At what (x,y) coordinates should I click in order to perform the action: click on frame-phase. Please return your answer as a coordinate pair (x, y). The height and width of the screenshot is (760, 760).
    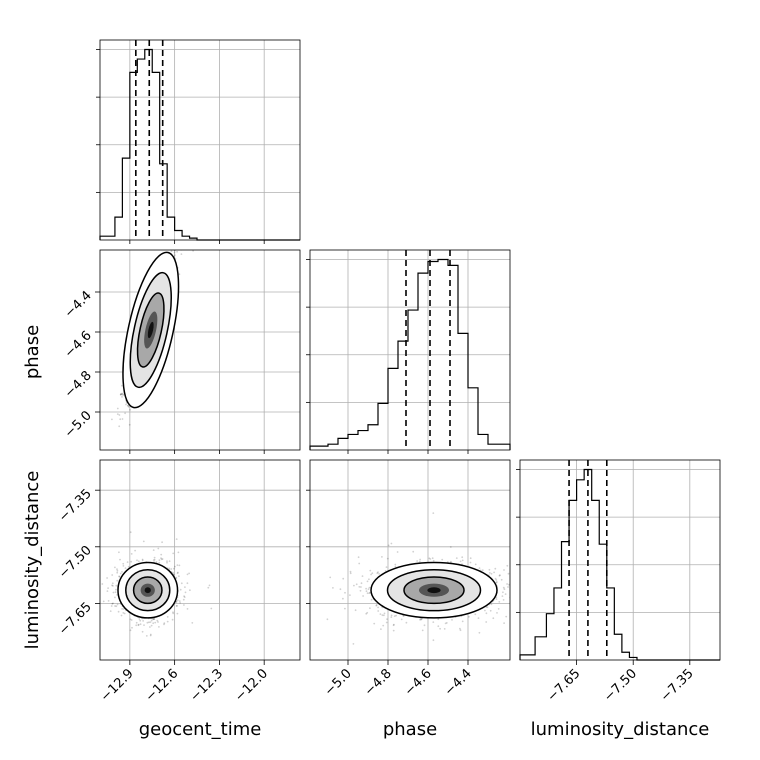
    Looking at the image, I should click on (410, 350).